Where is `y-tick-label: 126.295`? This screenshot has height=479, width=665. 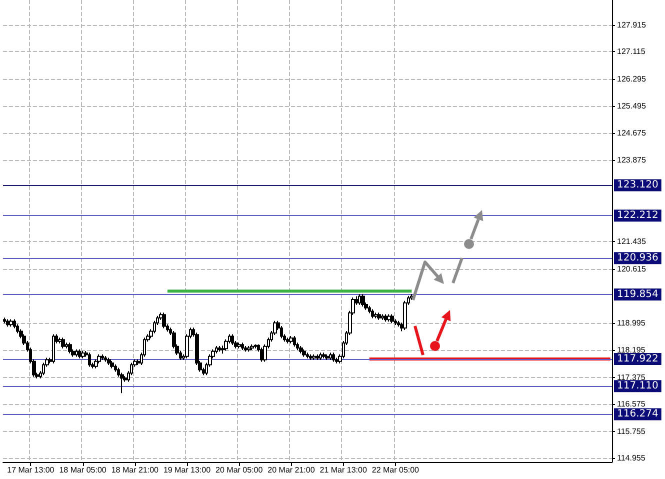
y-tick-label: 126.295 is located at coordinates (631, 79).